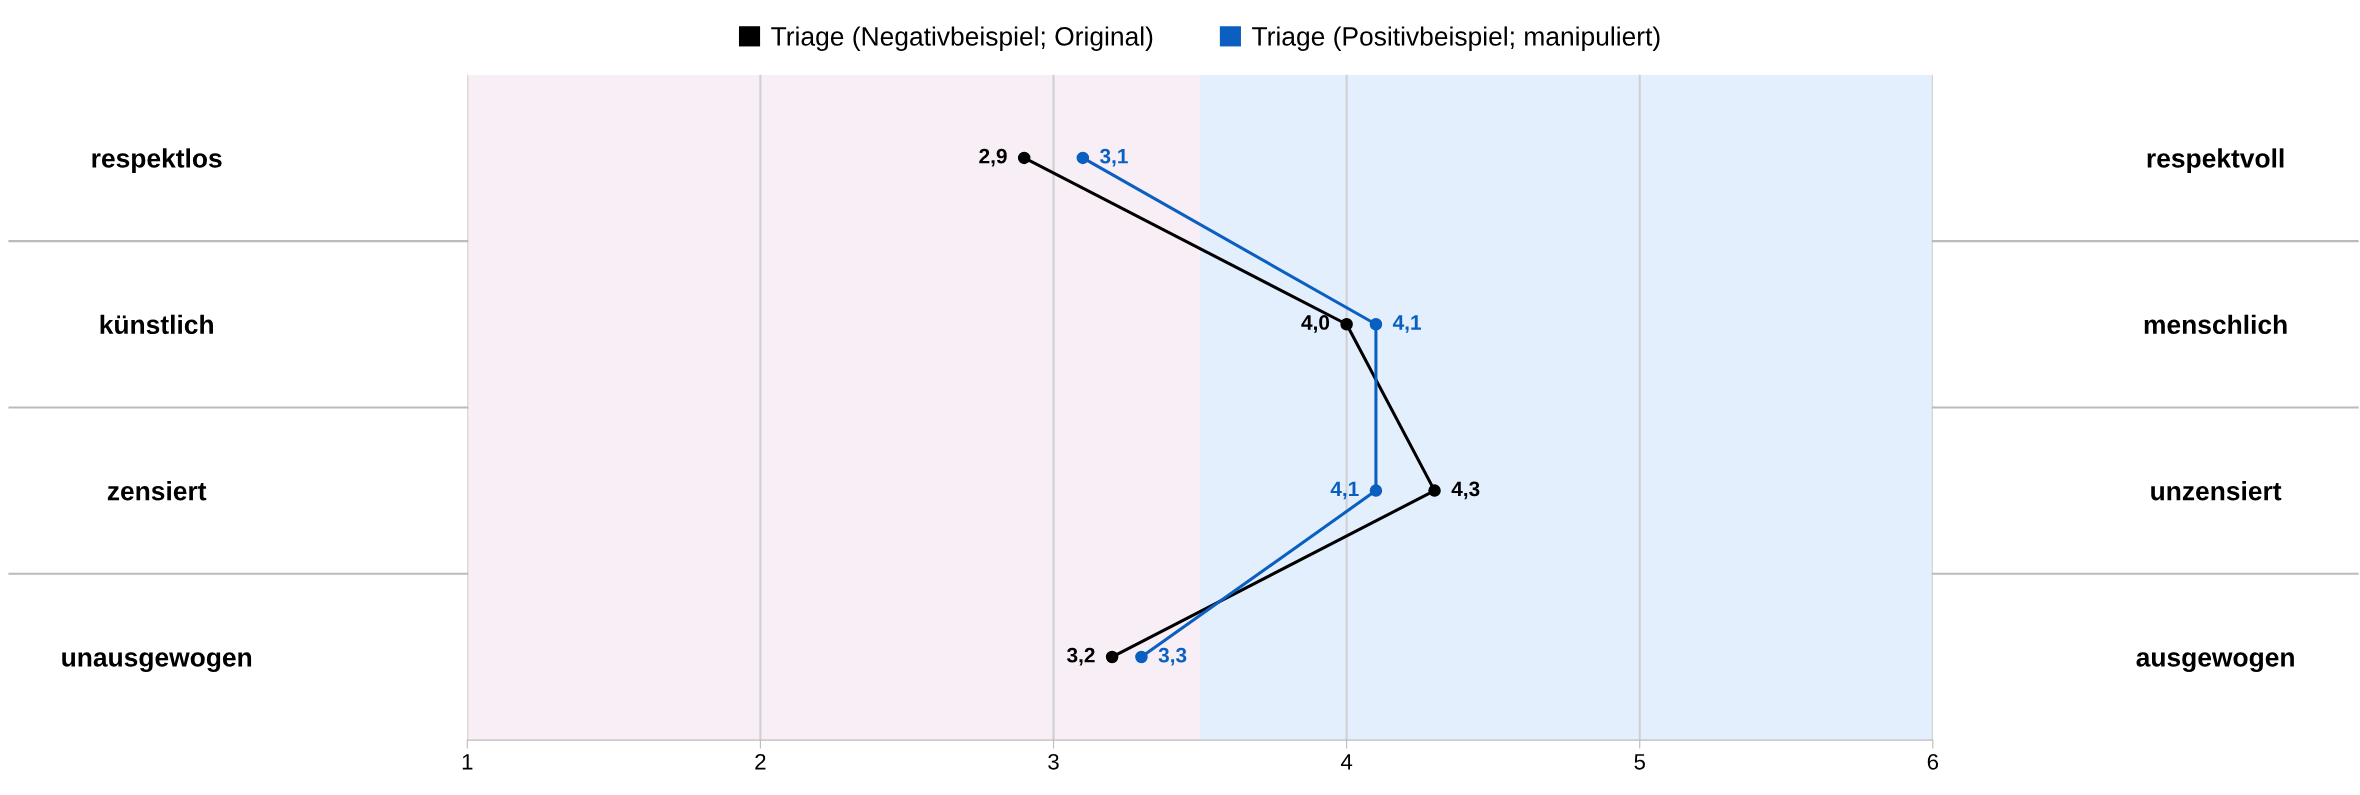  I want to click on x-tick-label: 5, so click(1639, 762).